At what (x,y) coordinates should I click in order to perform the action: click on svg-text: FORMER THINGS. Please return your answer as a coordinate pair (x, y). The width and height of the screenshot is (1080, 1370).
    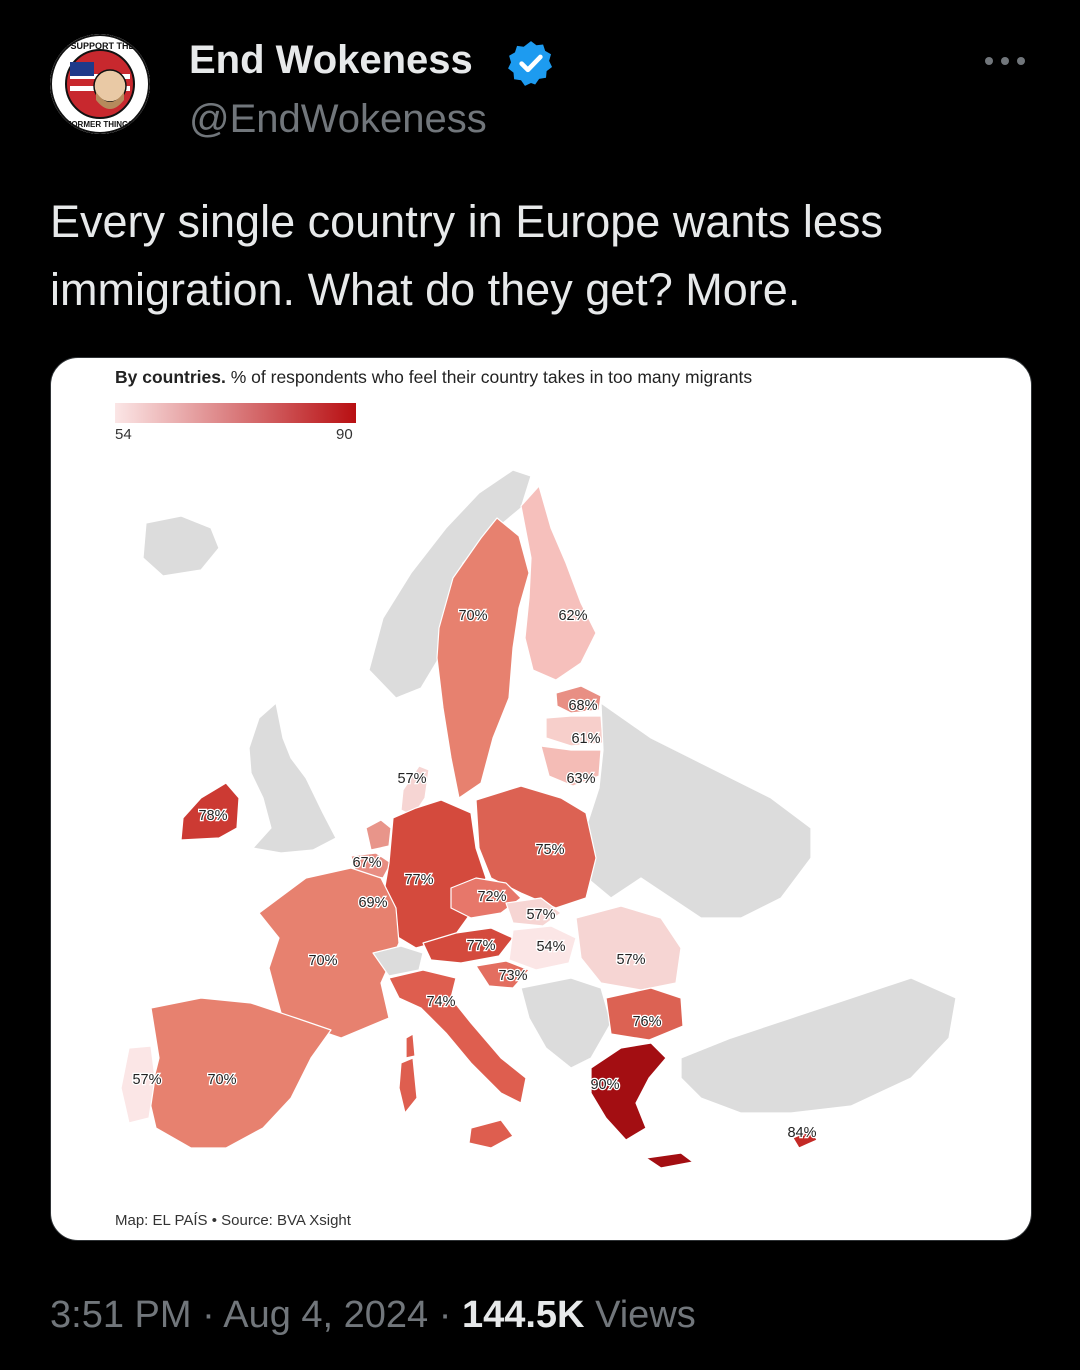
    Looking at the image, I should click on (100, 124).